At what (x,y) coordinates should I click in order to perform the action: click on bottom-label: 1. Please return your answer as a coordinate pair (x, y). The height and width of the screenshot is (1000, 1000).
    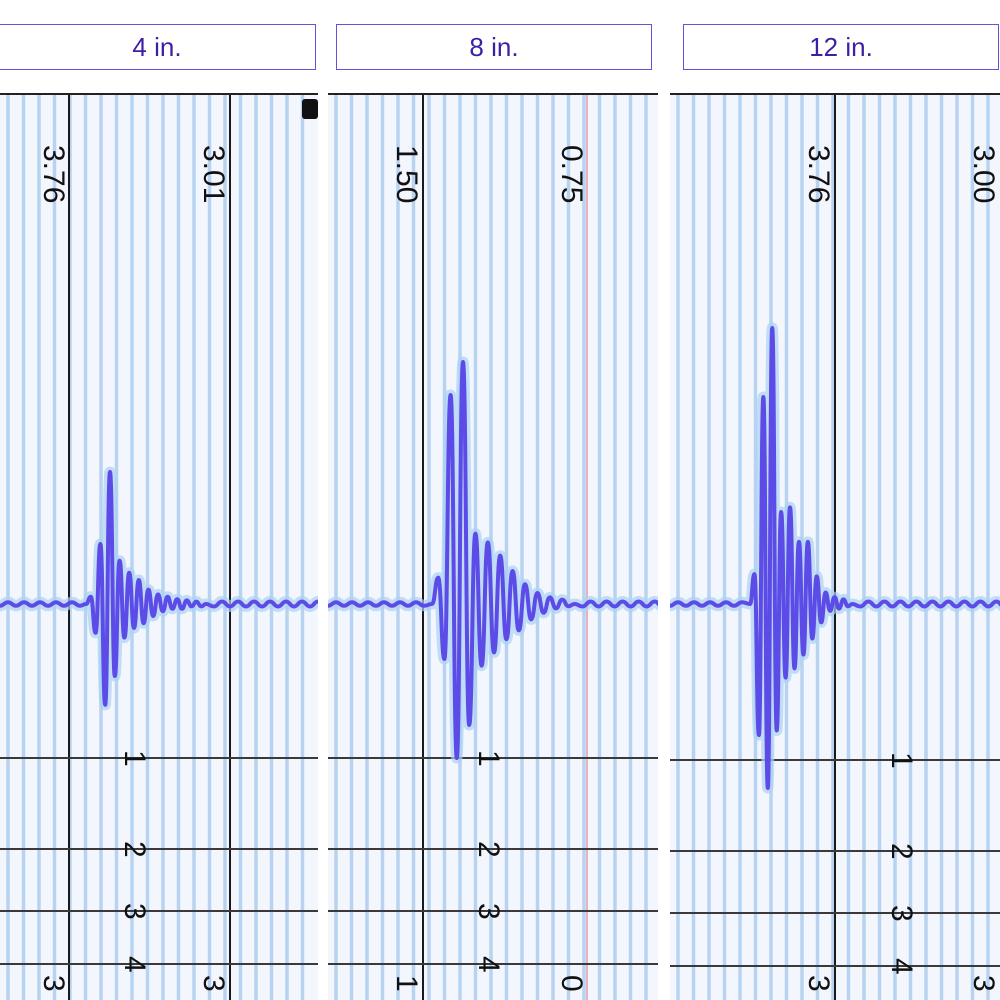
    Looking at the image, I should click on (406, 983).